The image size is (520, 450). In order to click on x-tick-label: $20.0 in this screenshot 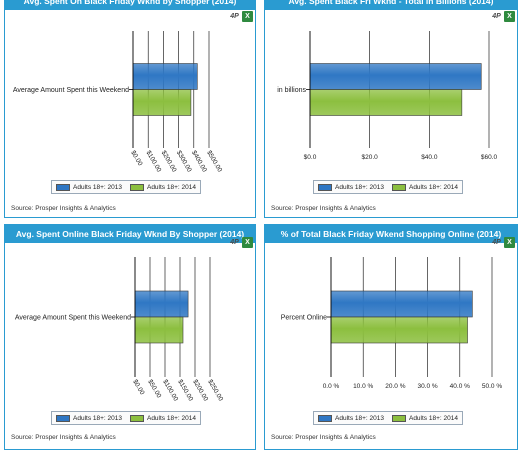, I will do `click(370, 157)`.